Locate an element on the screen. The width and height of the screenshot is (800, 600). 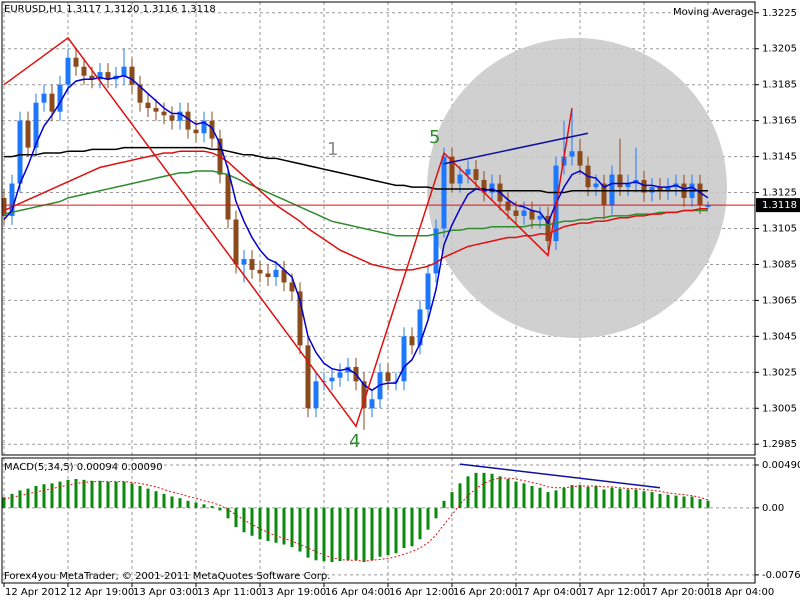
y-tick-label: 1.3225 is located at coordinates (779, 13).